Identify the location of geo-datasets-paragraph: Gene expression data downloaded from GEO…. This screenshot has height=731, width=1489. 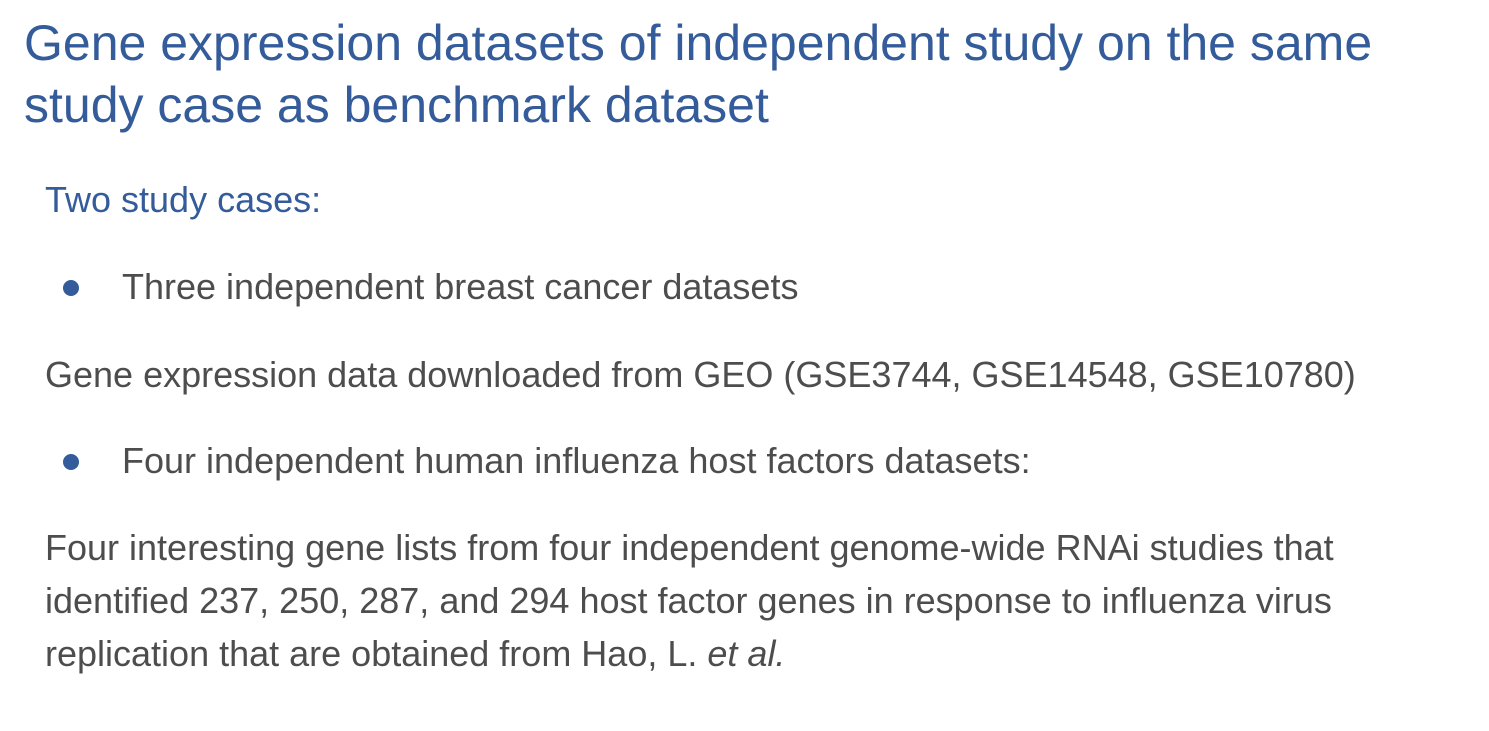
(700, 374).